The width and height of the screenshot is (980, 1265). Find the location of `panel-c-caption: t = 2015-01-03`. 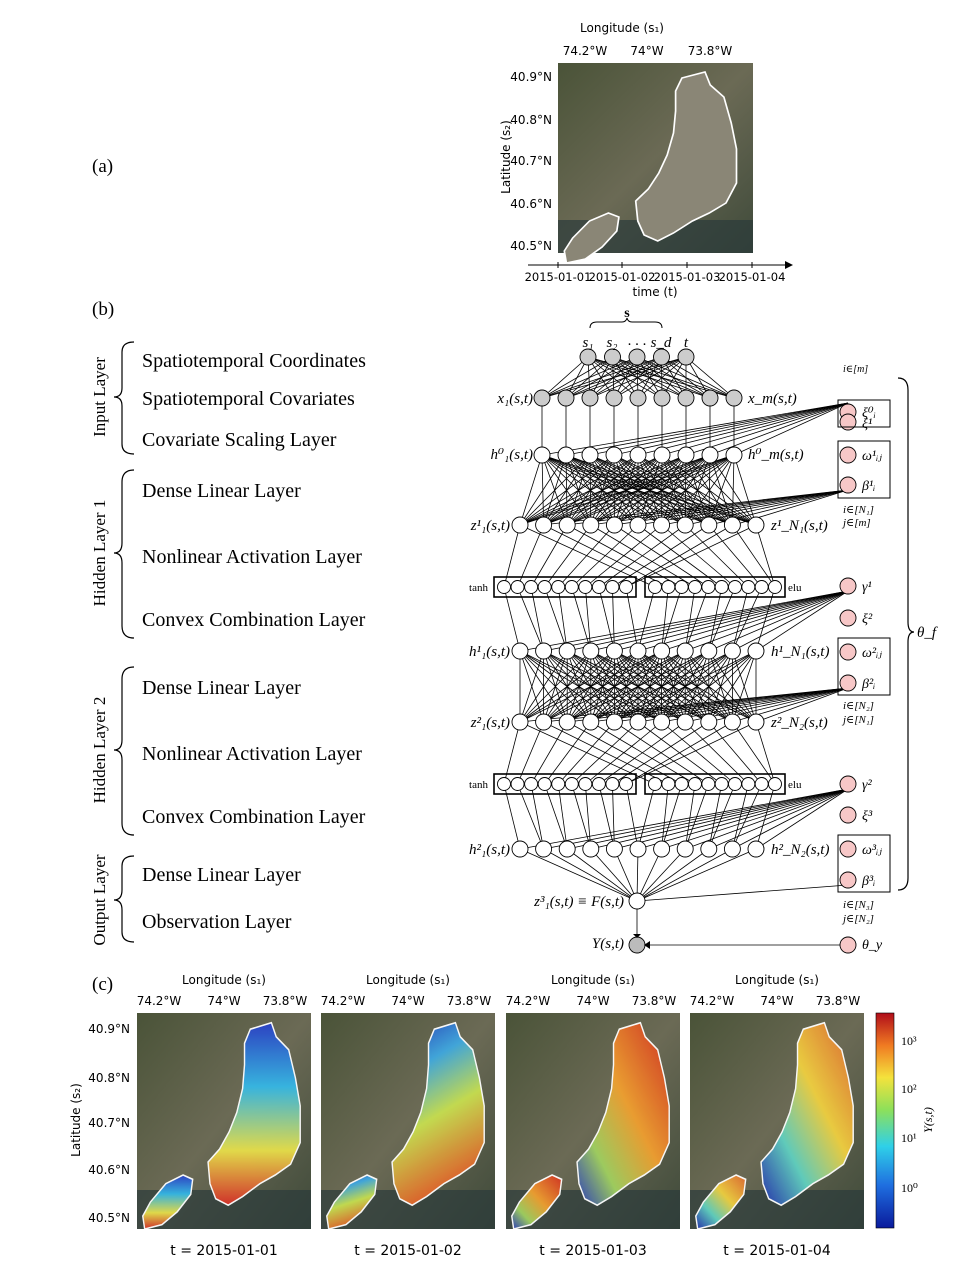

panel-c-caption: t = 2015-01-03 is located at coordinates (592, 1251).